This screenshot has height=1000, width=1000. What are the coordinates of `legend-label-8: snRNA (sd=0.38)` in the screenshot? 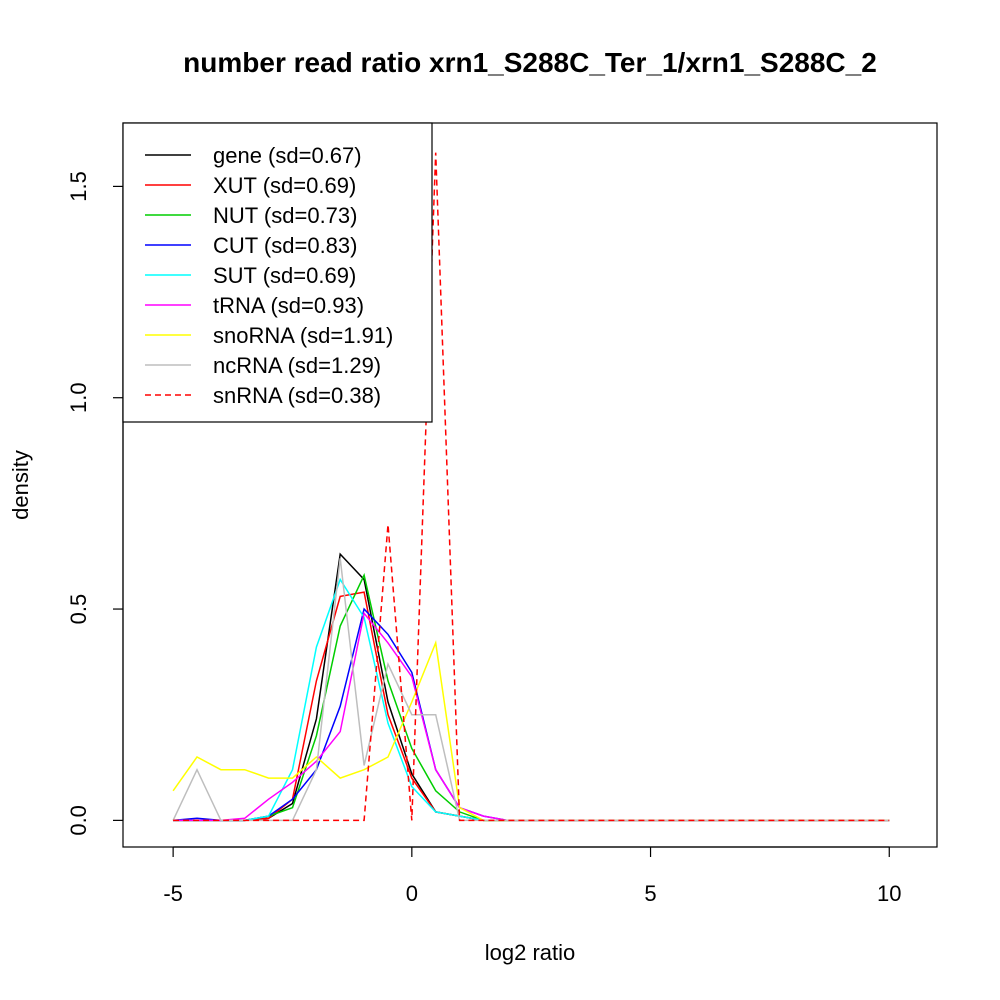 It's located at (297, 395).